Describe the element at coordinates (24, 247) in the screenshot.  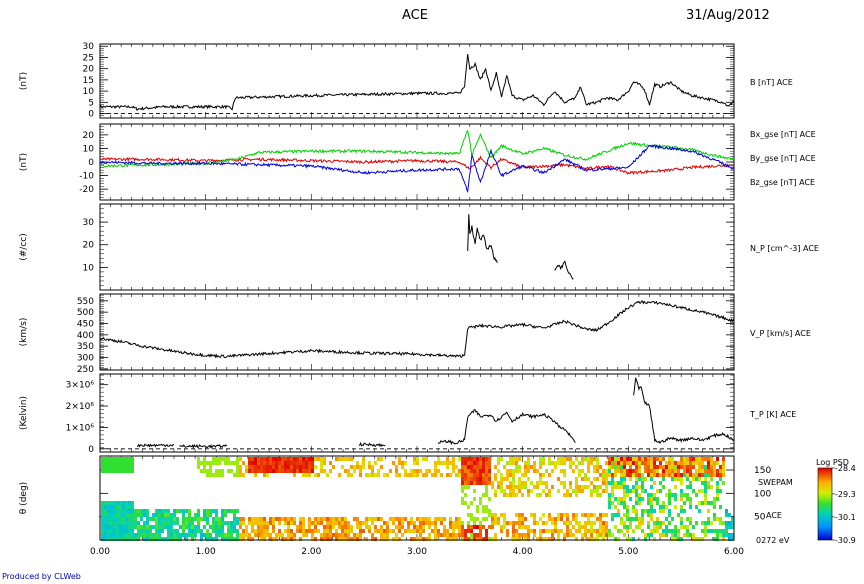
I see `y-axis-label: (#/cc)` at that location.